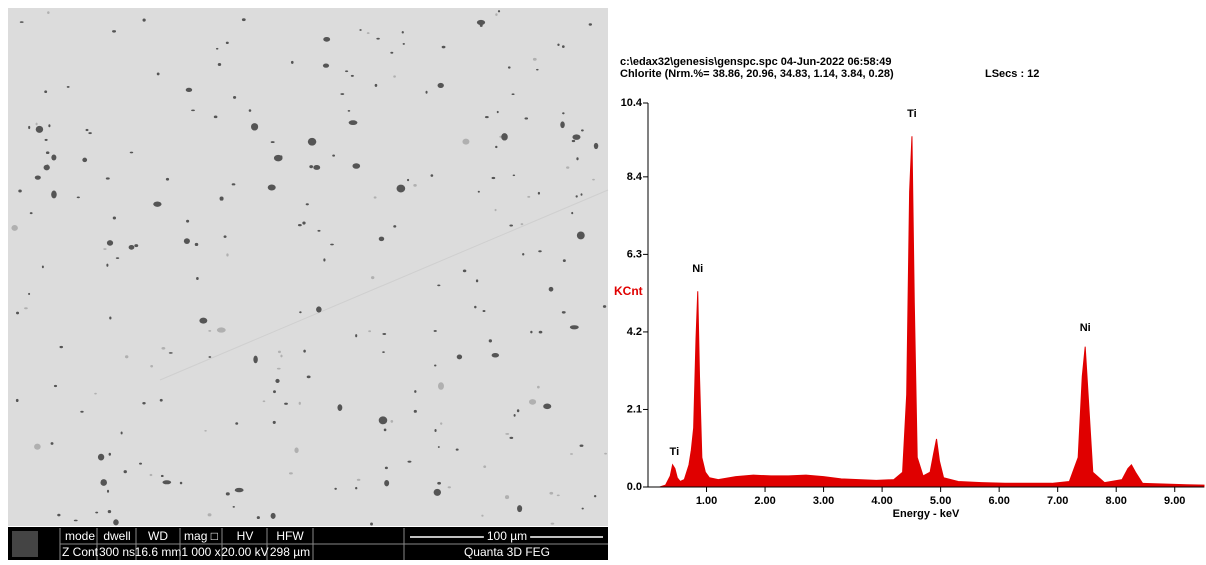 Image resolution: width=1206 pixels, height=565 pixels. What do you see at coordinates (940, 501) in the screenshot?
I see `x-tick-label: 5.00` at bounding box center [940, 501].